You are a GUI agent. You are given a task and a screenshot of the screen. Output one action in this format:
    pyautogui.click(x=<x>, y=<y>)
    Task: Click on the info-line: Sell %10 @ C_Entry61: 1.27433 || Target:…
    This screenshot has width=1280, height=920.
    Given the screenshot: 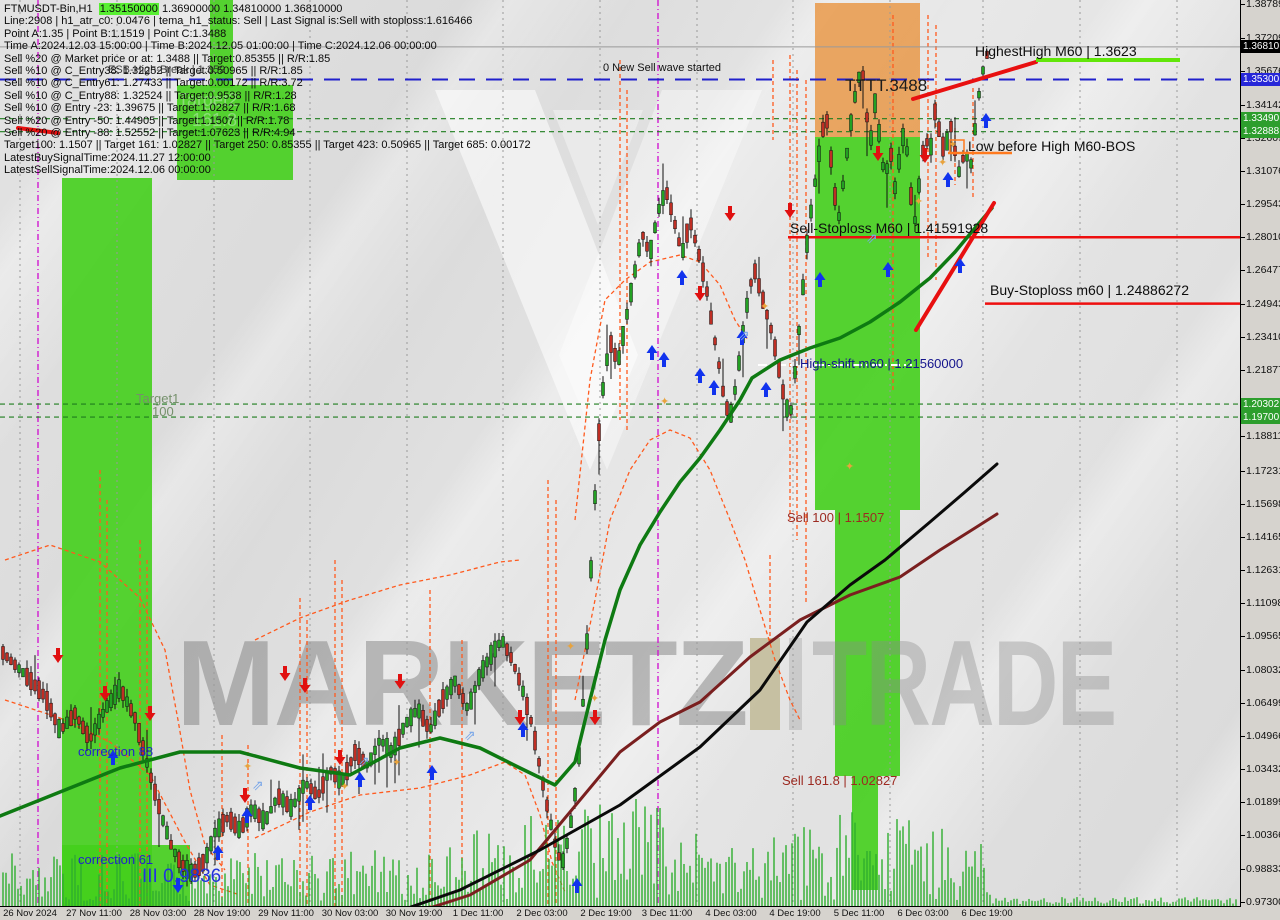 What is the action you would take?
    pyautogui.click(x=153, y=83)
    